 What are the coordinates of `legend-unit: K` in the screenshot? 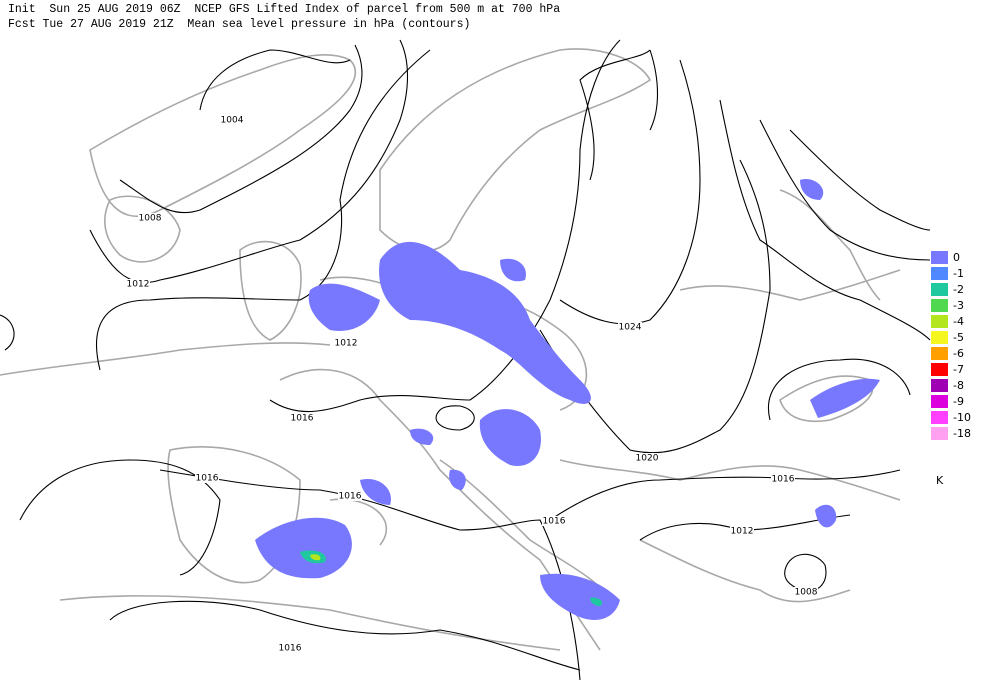 It's located at (940, 480).